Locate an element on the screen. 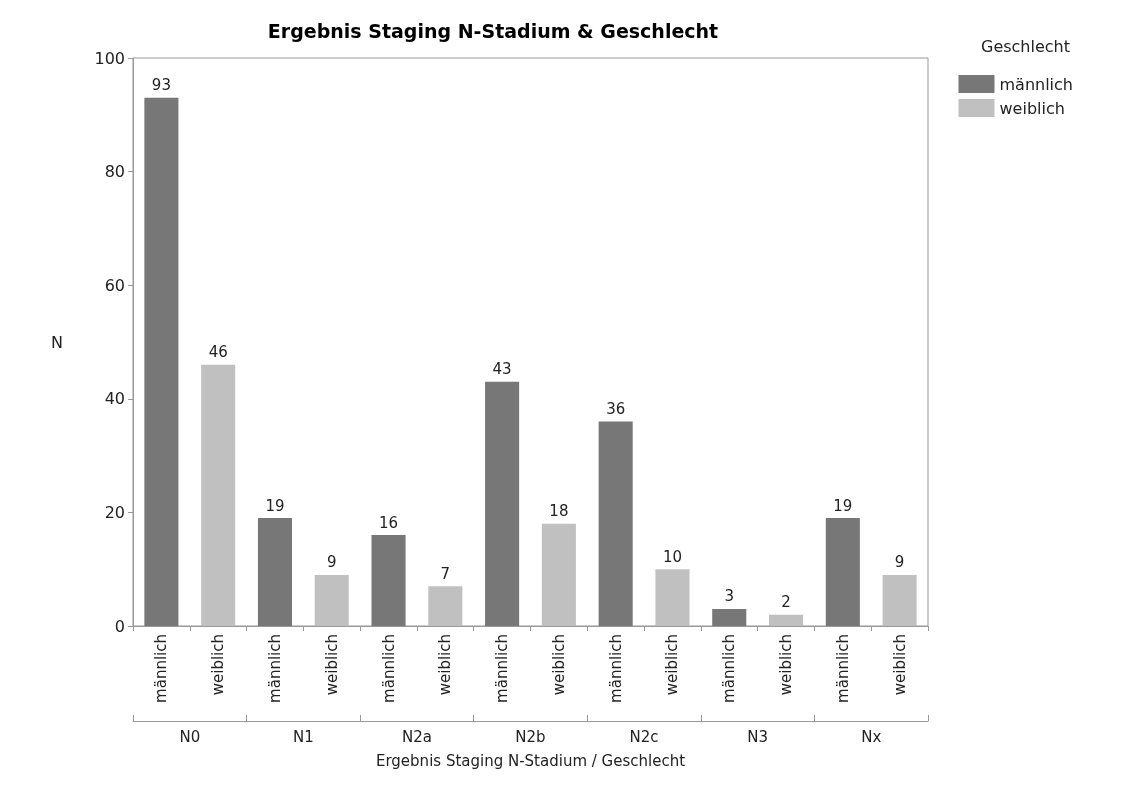  data-label: 36 is located at coordinates (616, 409).